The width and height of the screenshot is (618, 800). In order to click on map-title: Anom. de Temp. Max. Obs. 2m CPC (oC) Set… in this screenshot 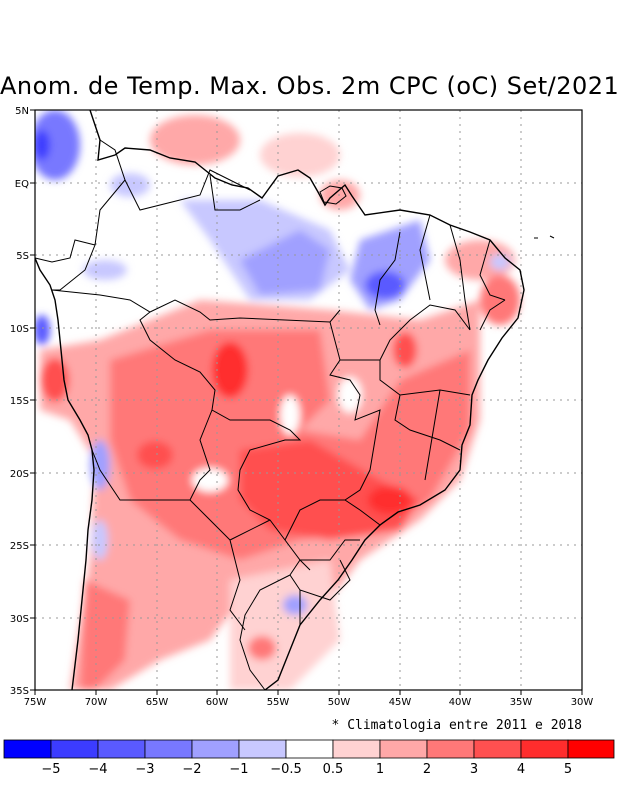, I will do `click(309, 86)`.